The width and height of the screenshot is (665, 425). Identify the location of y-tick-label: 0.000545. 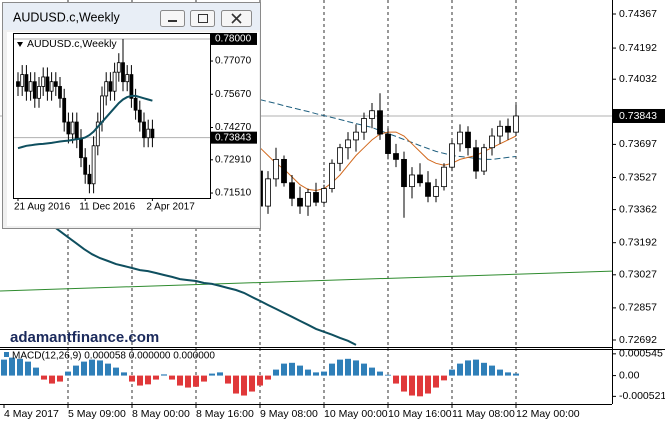
(641, 354).